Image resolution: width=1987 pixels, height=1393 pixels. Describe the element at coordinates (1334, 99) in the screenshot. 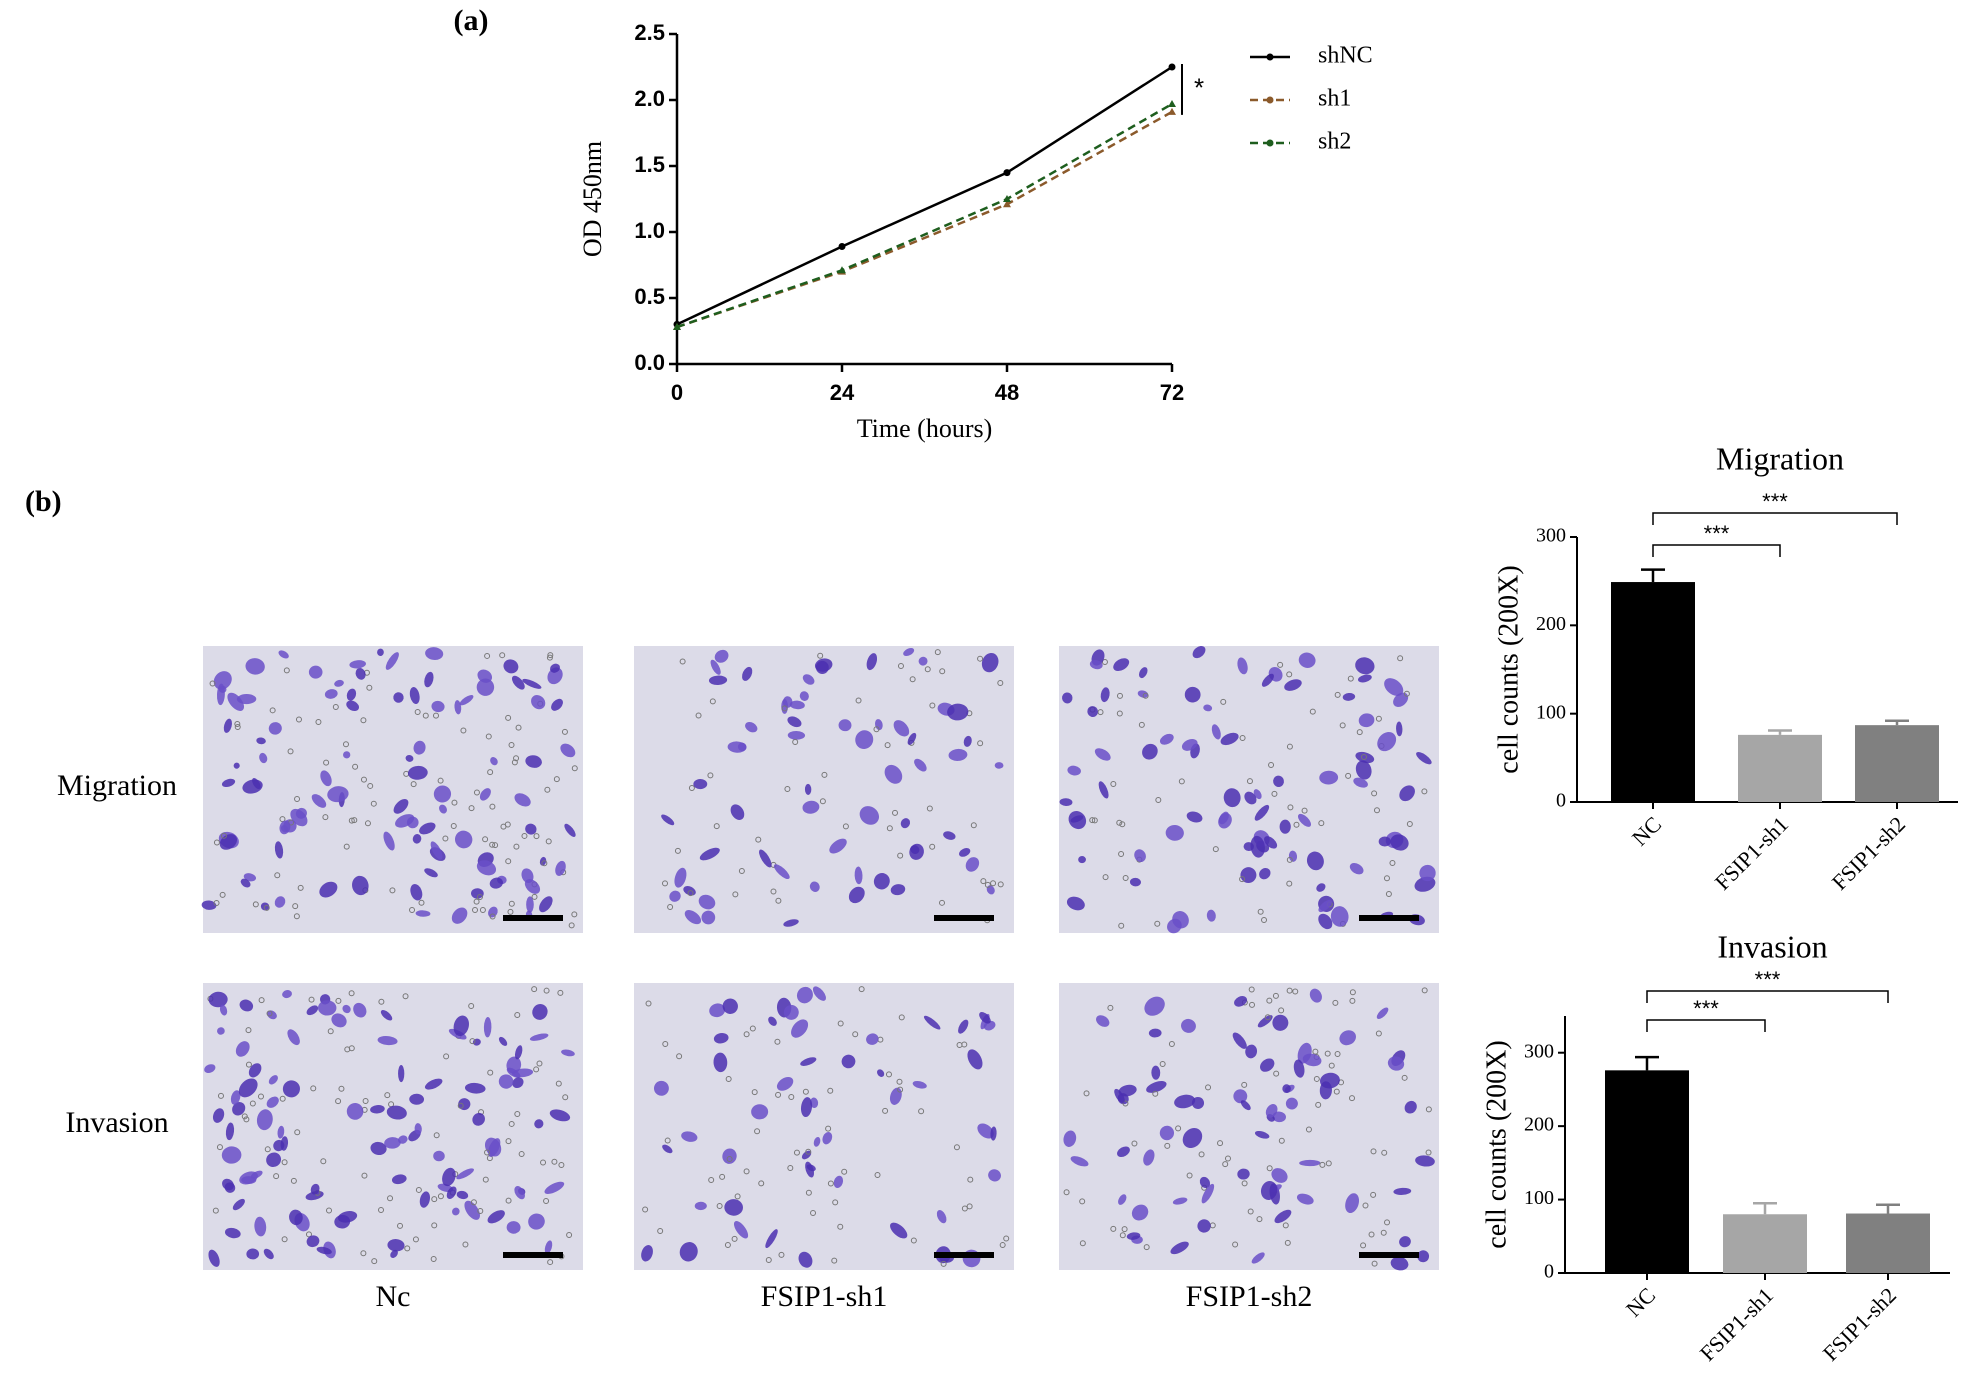

I see `legend-label: sh1` at that location.